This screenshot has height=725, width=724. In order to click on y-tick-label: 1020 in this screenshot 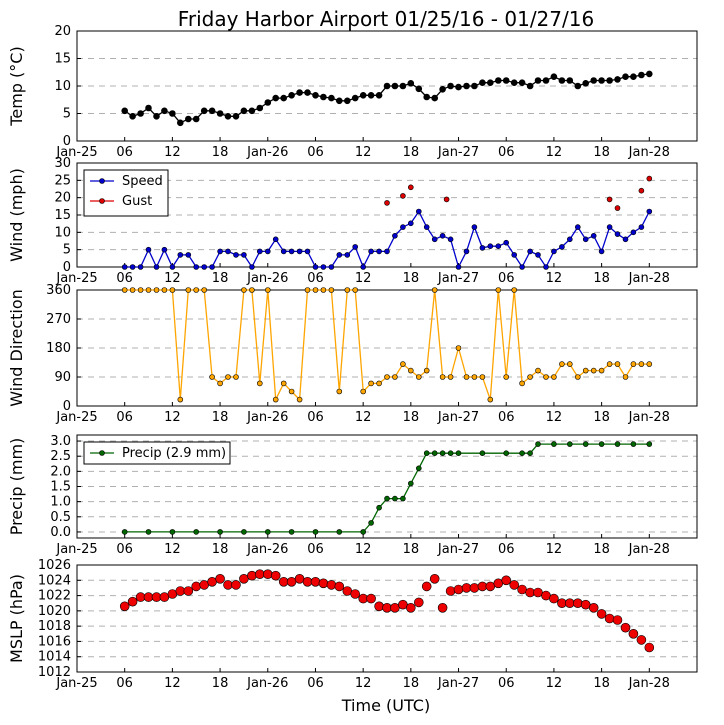, I will do `click(54, 611)`.